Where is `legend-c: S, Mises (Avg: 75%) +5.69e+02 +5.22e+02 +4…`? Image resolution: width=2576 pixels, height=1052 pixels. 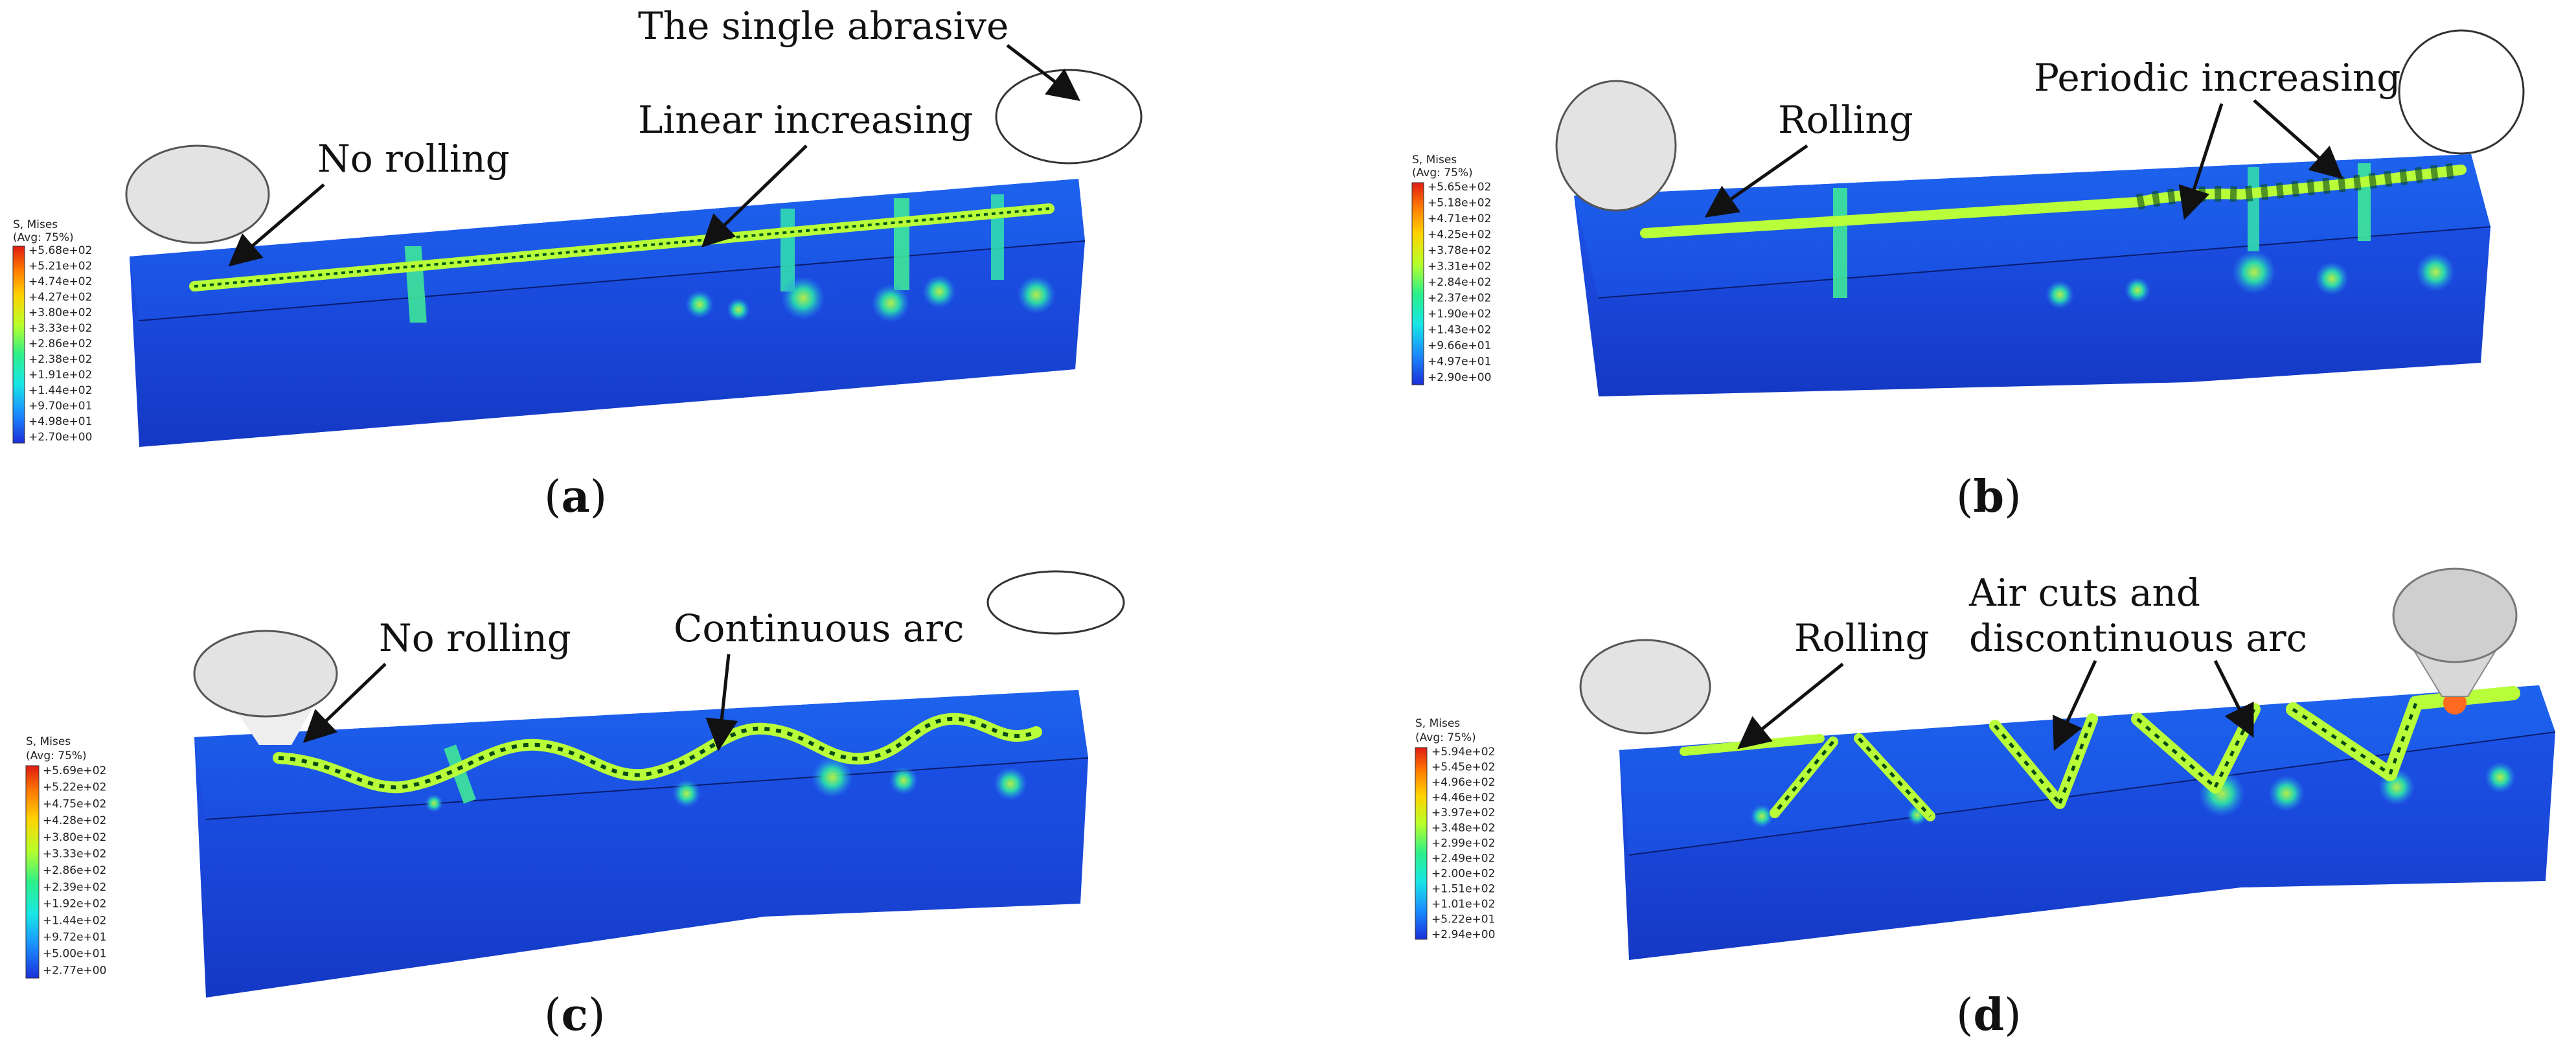
legend-c: S, Mises (Avg: 75%) +5.69e+02 +5.22e+02 +4… is located at coordinates (65, 857).